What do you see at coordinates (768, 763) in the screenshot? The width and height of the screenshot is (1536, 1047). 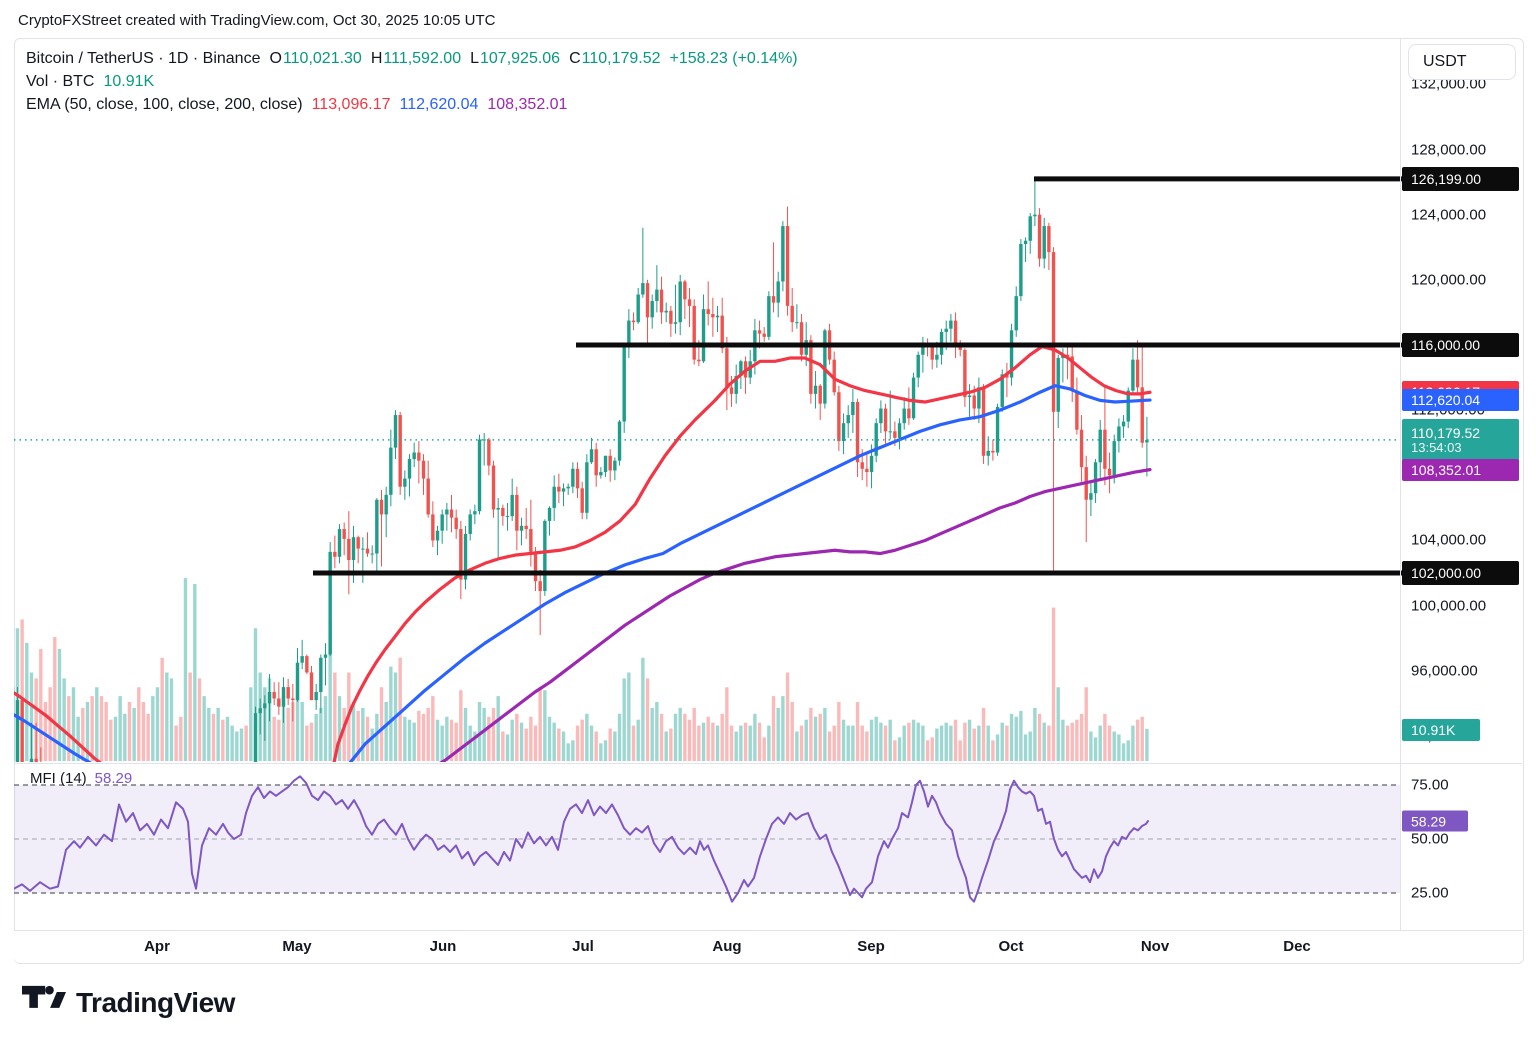 I see `pane-divider` at bounding box center [768, 763].